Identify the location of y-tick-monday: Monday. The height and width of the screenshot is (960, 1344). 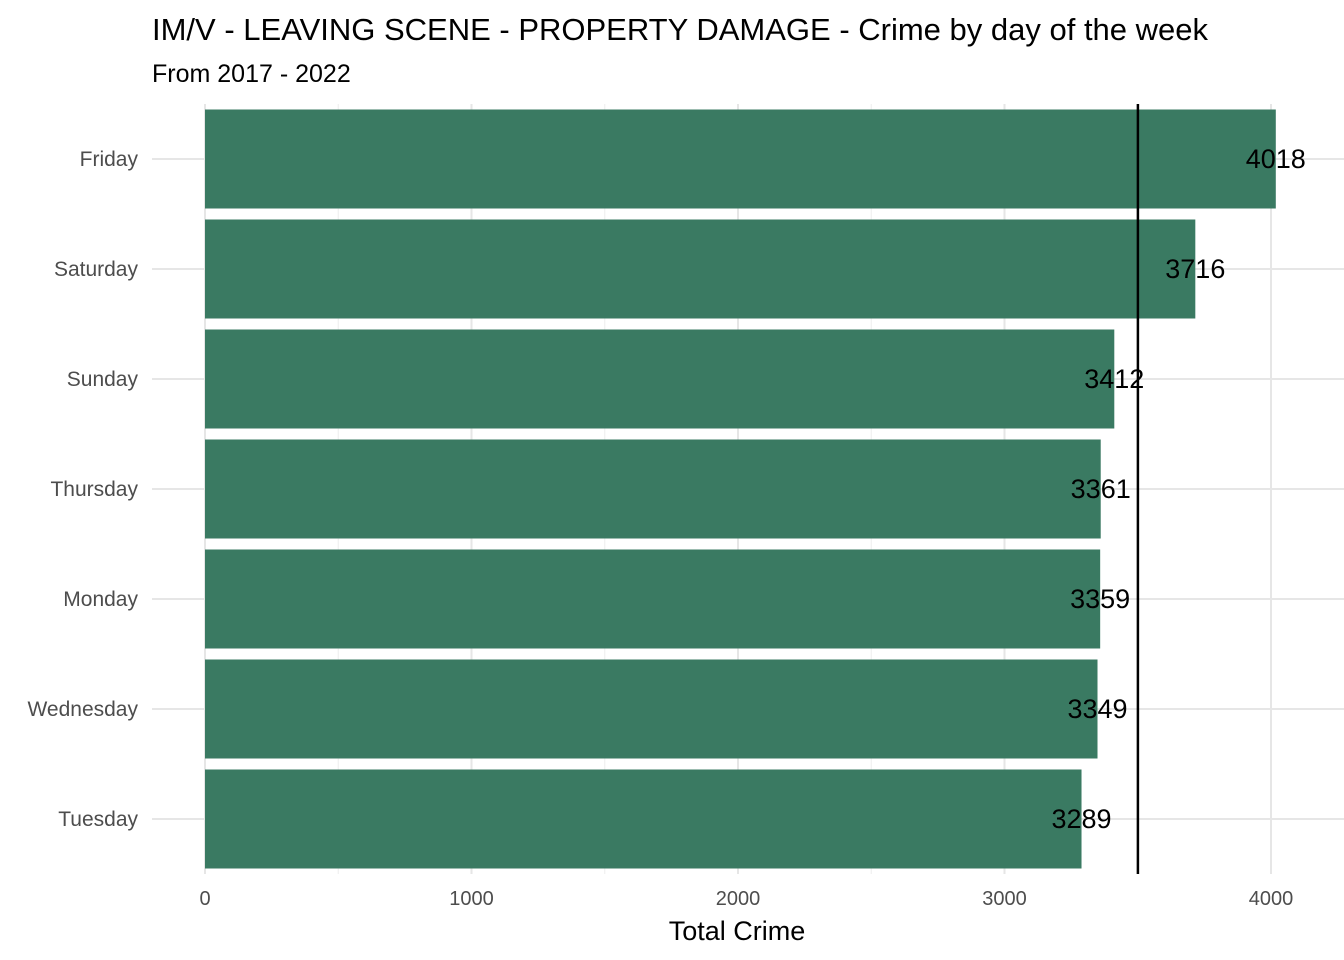
(100, 599).